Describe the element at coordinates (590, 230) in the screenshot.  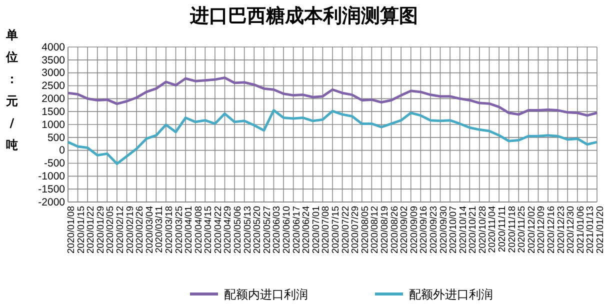
I see `x-tick-label: 2021/01/13` at that location.